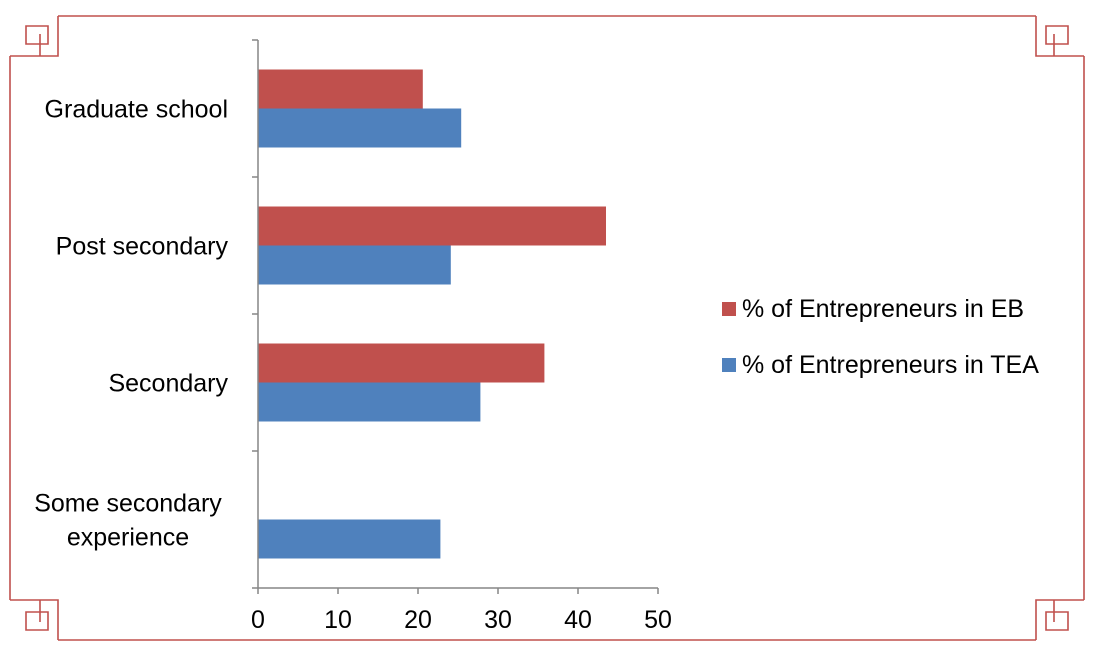 The height and width of the screenshot is (658, 1094). What do you see at coordinates (128, 504) in the screenshot?
I see `category-label: Some secondary` at bounding box center [128, 504].